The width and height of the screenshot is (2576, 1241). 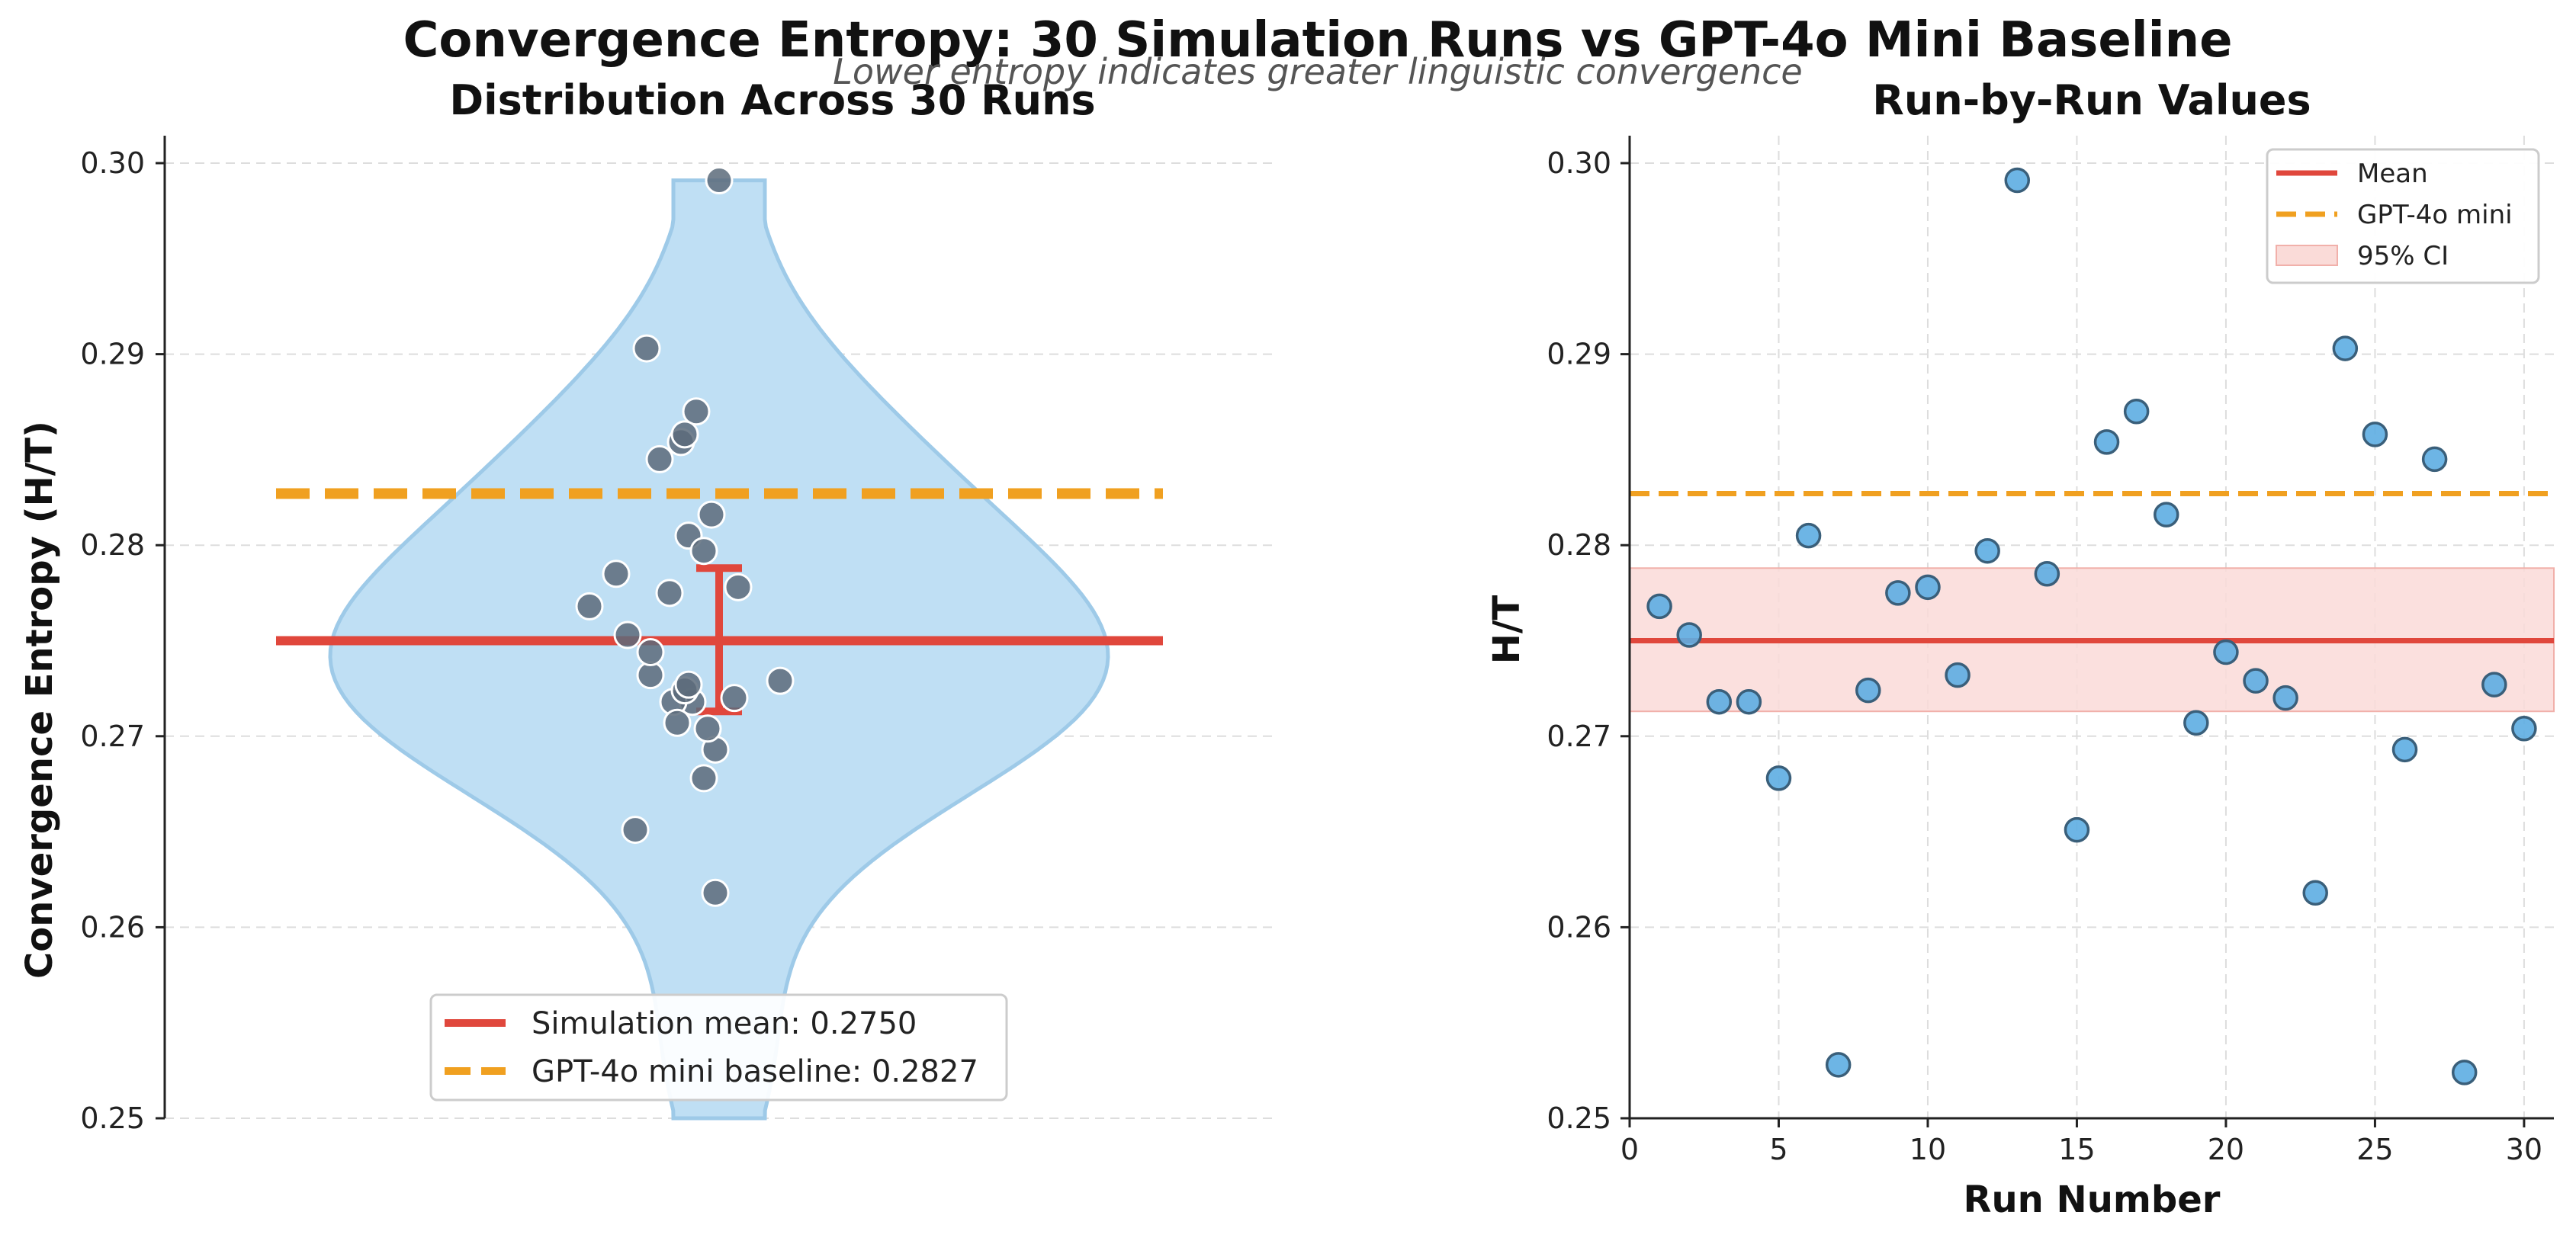 What do you see at coordinates (1579, 736) in the screenshot?
I see `right-y-tick-label: 0.27` at bounding box center [1579, 736].